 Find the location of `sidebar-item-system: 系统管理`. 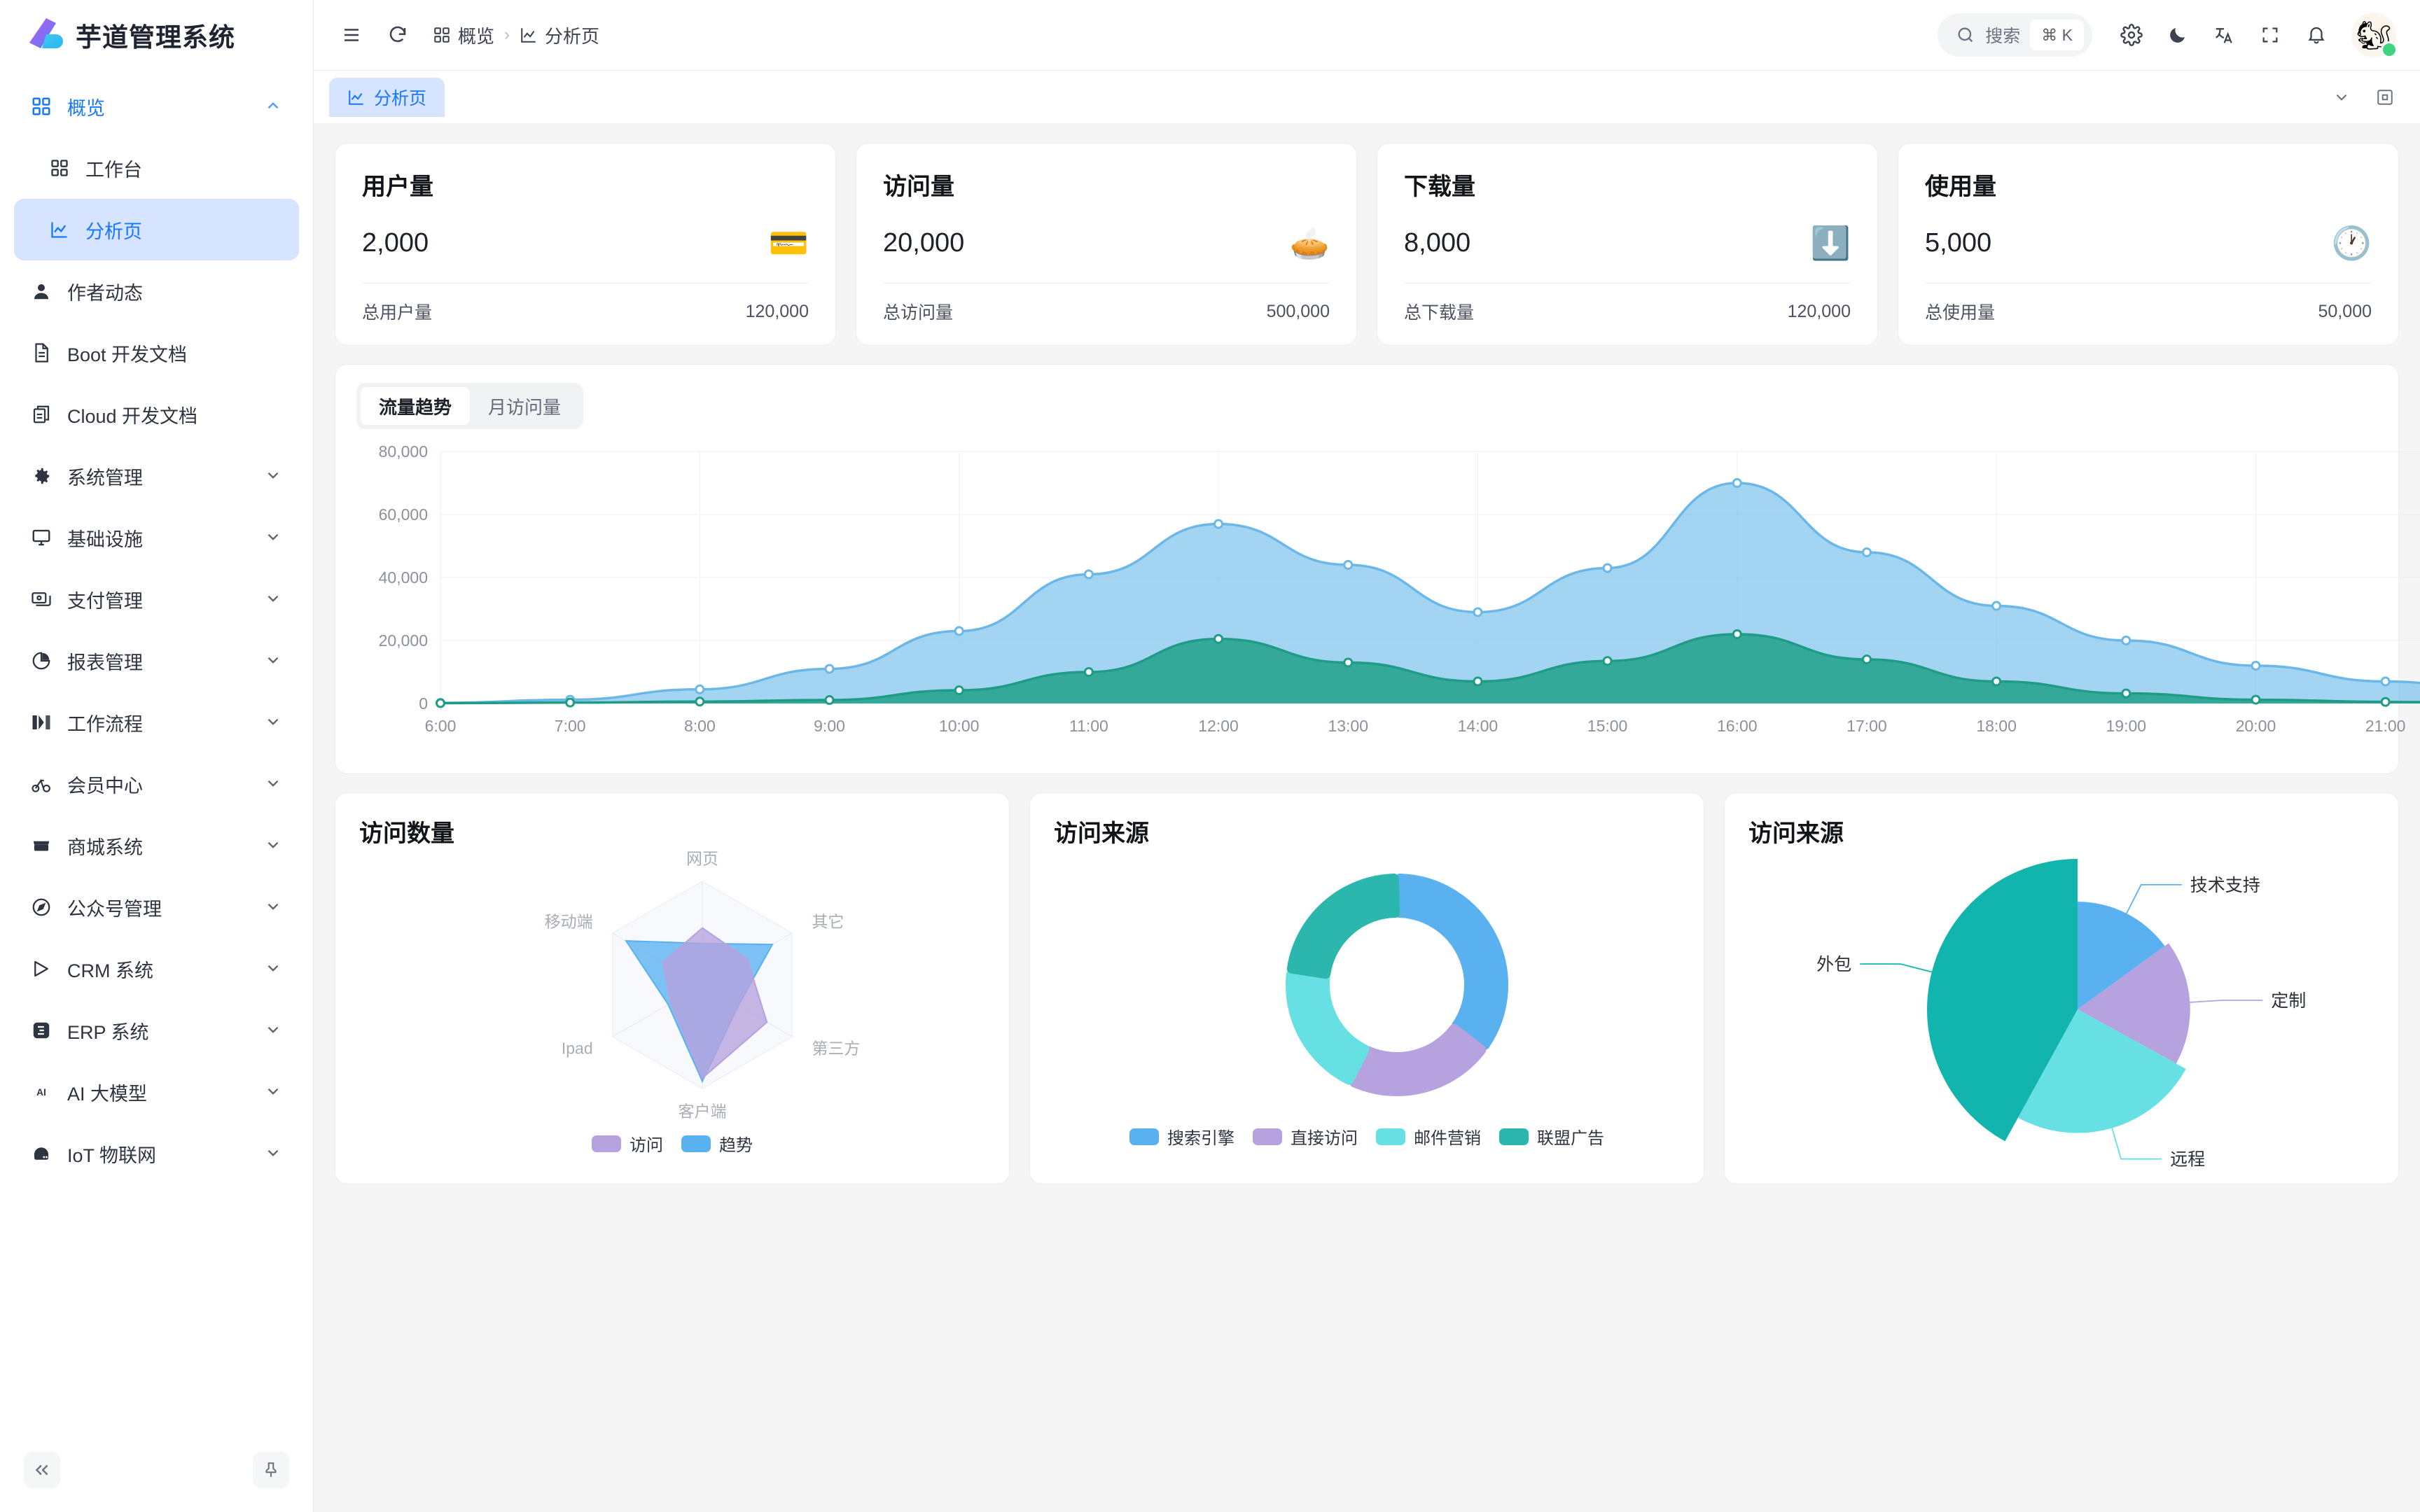

sidebar-item-system: 系统管理 is located at coordinates (156, 476).